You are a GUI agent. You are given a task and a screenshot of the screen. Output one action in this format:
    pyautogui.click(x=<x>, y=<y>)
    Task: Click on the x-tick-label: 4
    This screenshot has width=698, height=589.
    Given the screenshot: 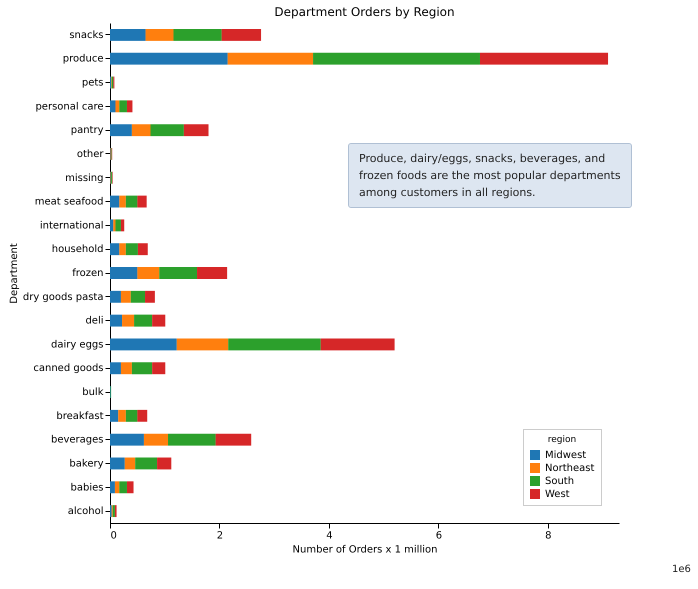 What is the action you would take?
    pyautogui.click(x=329, y=536)
    